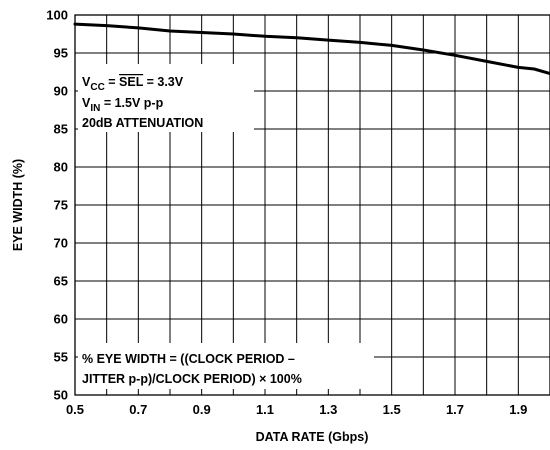 The height and width of the screenshot is (450, 550). I want to click on x-tick-label: 0.7, so click(138, 409).